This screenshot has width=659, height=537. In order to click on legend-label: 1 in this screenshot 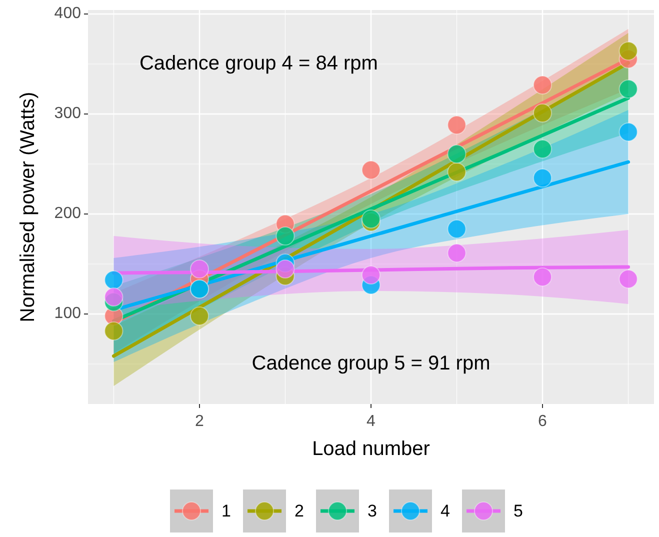, I will do `click(226, 510)`.